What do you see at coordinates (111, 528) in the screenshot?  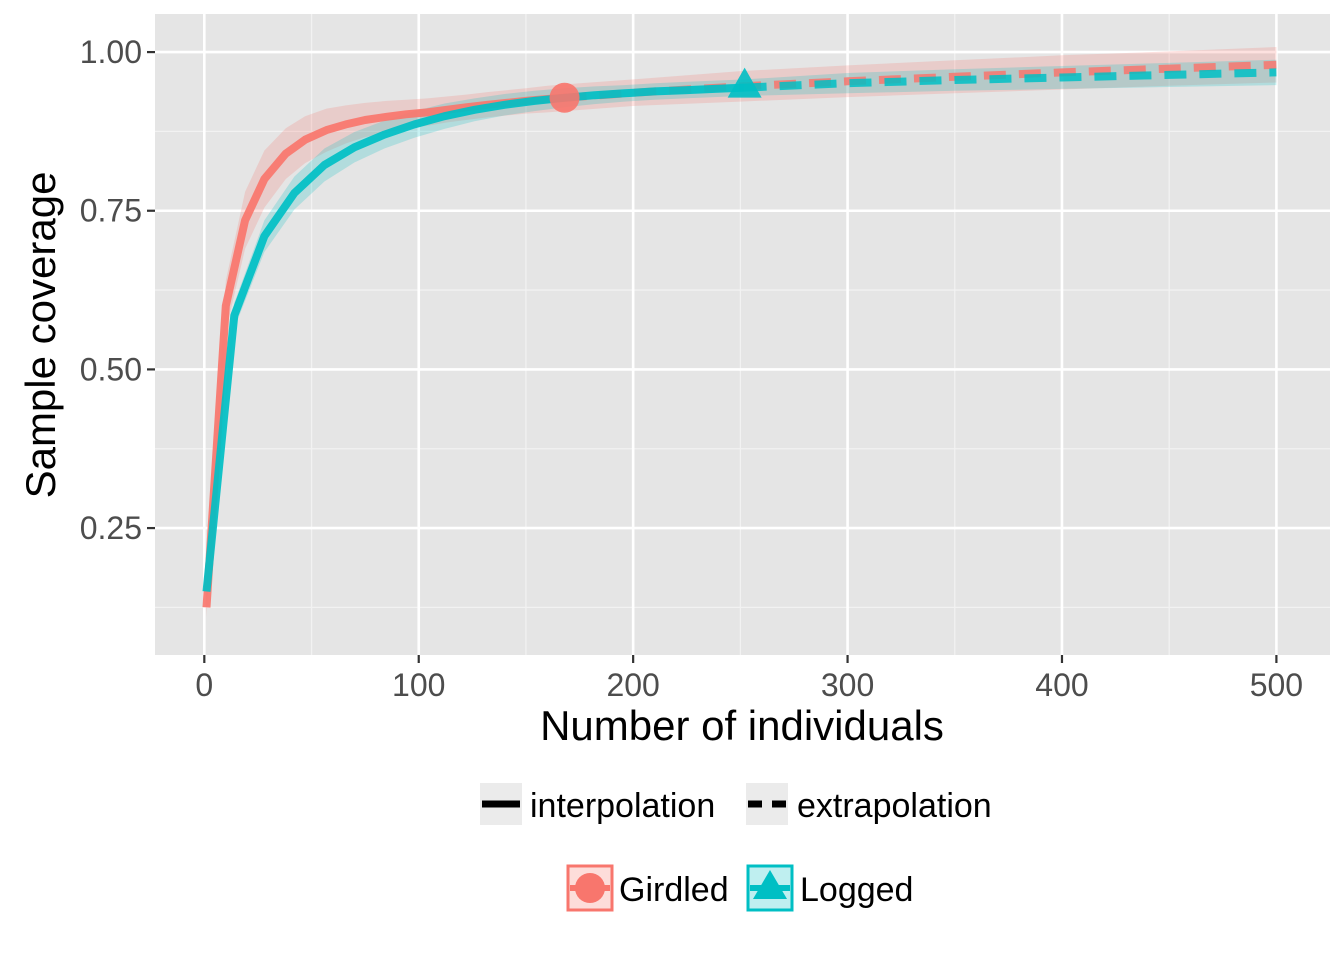 I see `y-tick-label: 0.25` at bounding box center [111, 528].